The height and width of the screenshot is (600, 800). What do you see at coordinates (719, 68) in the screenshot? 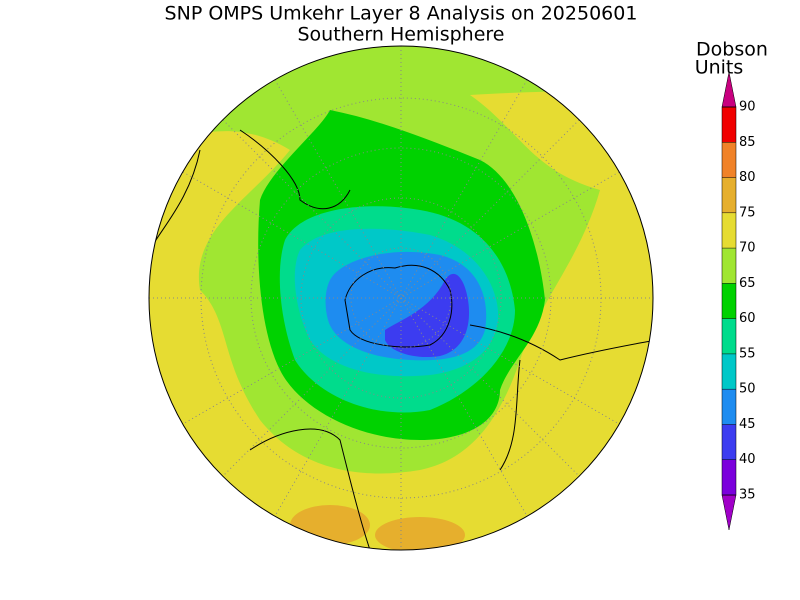
I see `colorbar-label: Units` at bounding box center [719, 68].